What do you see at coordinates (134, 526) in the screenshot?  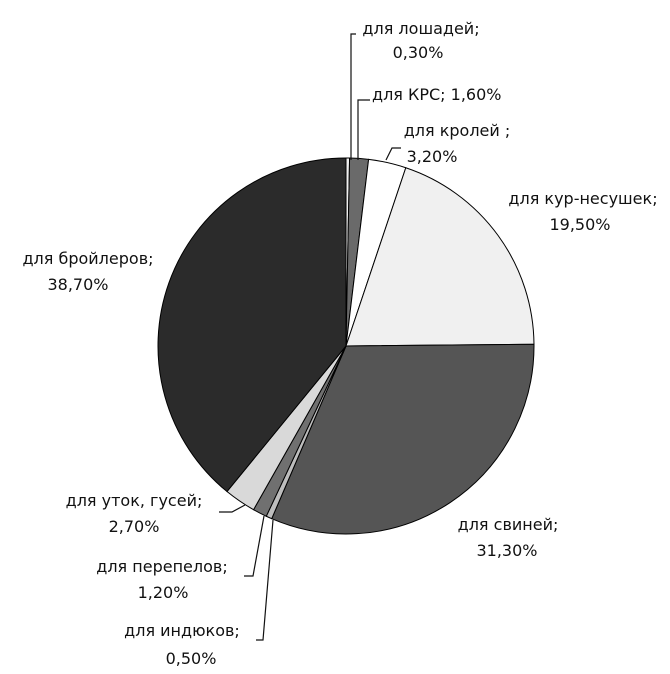 I see `slice-label-value-для-уток-гусей: 2,70%` at bounding box center [134, 526].